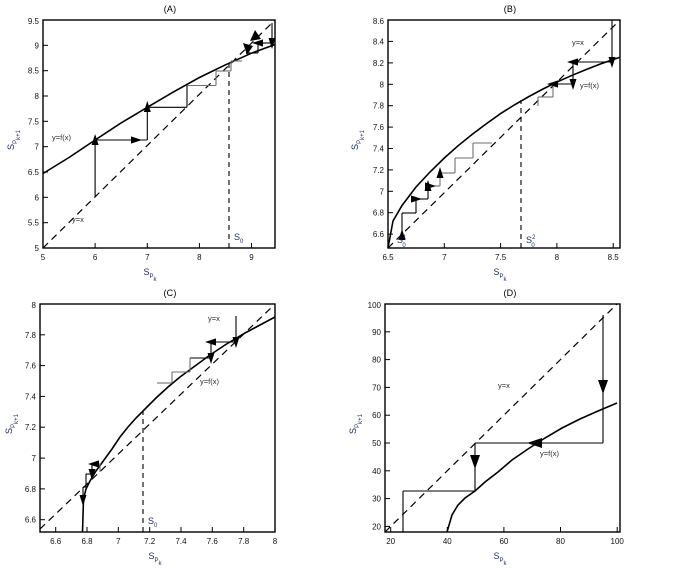 Image resolution: width=680 pixels, height=568 pixels. What do you see at coordinates (504, 134) in the screenshot?
I see `panel-b-axes-frame` at bounding box center [504, 134].